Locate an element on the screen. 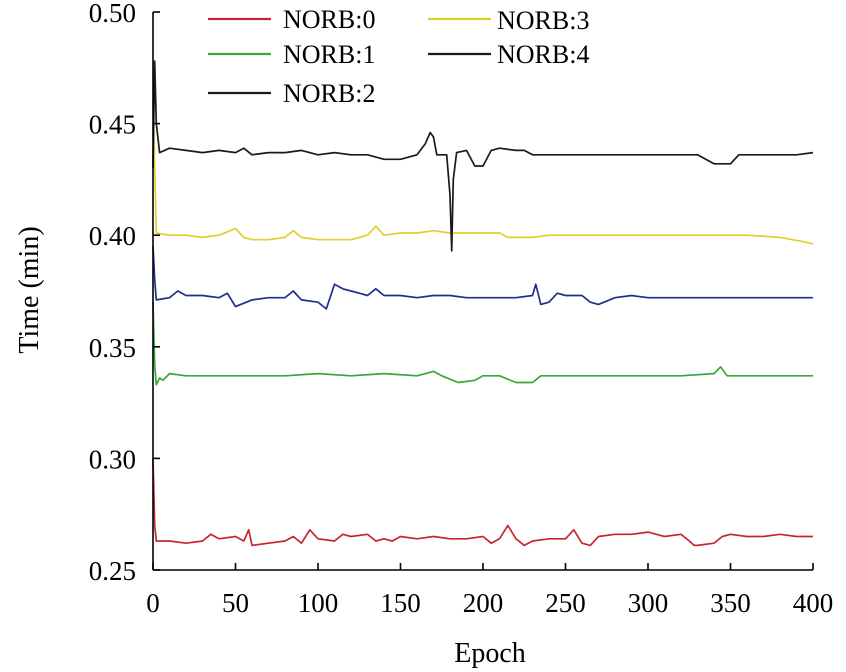 This screenshot has height=672, width=846. x-tick-label: 100 is located at coordinates (318, 603).